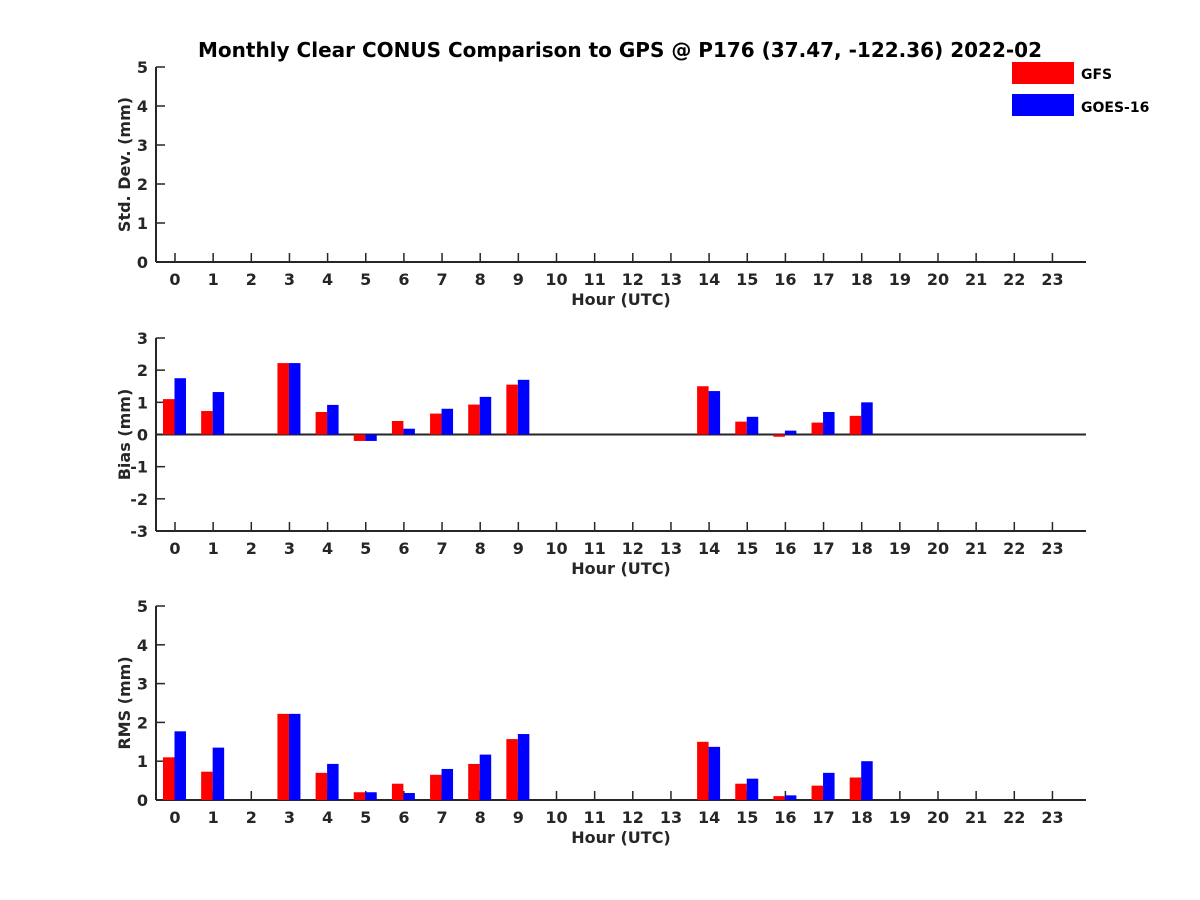 The image size is (1200, 900). I want to click on y-tick-label: -1, so click(139, 467).